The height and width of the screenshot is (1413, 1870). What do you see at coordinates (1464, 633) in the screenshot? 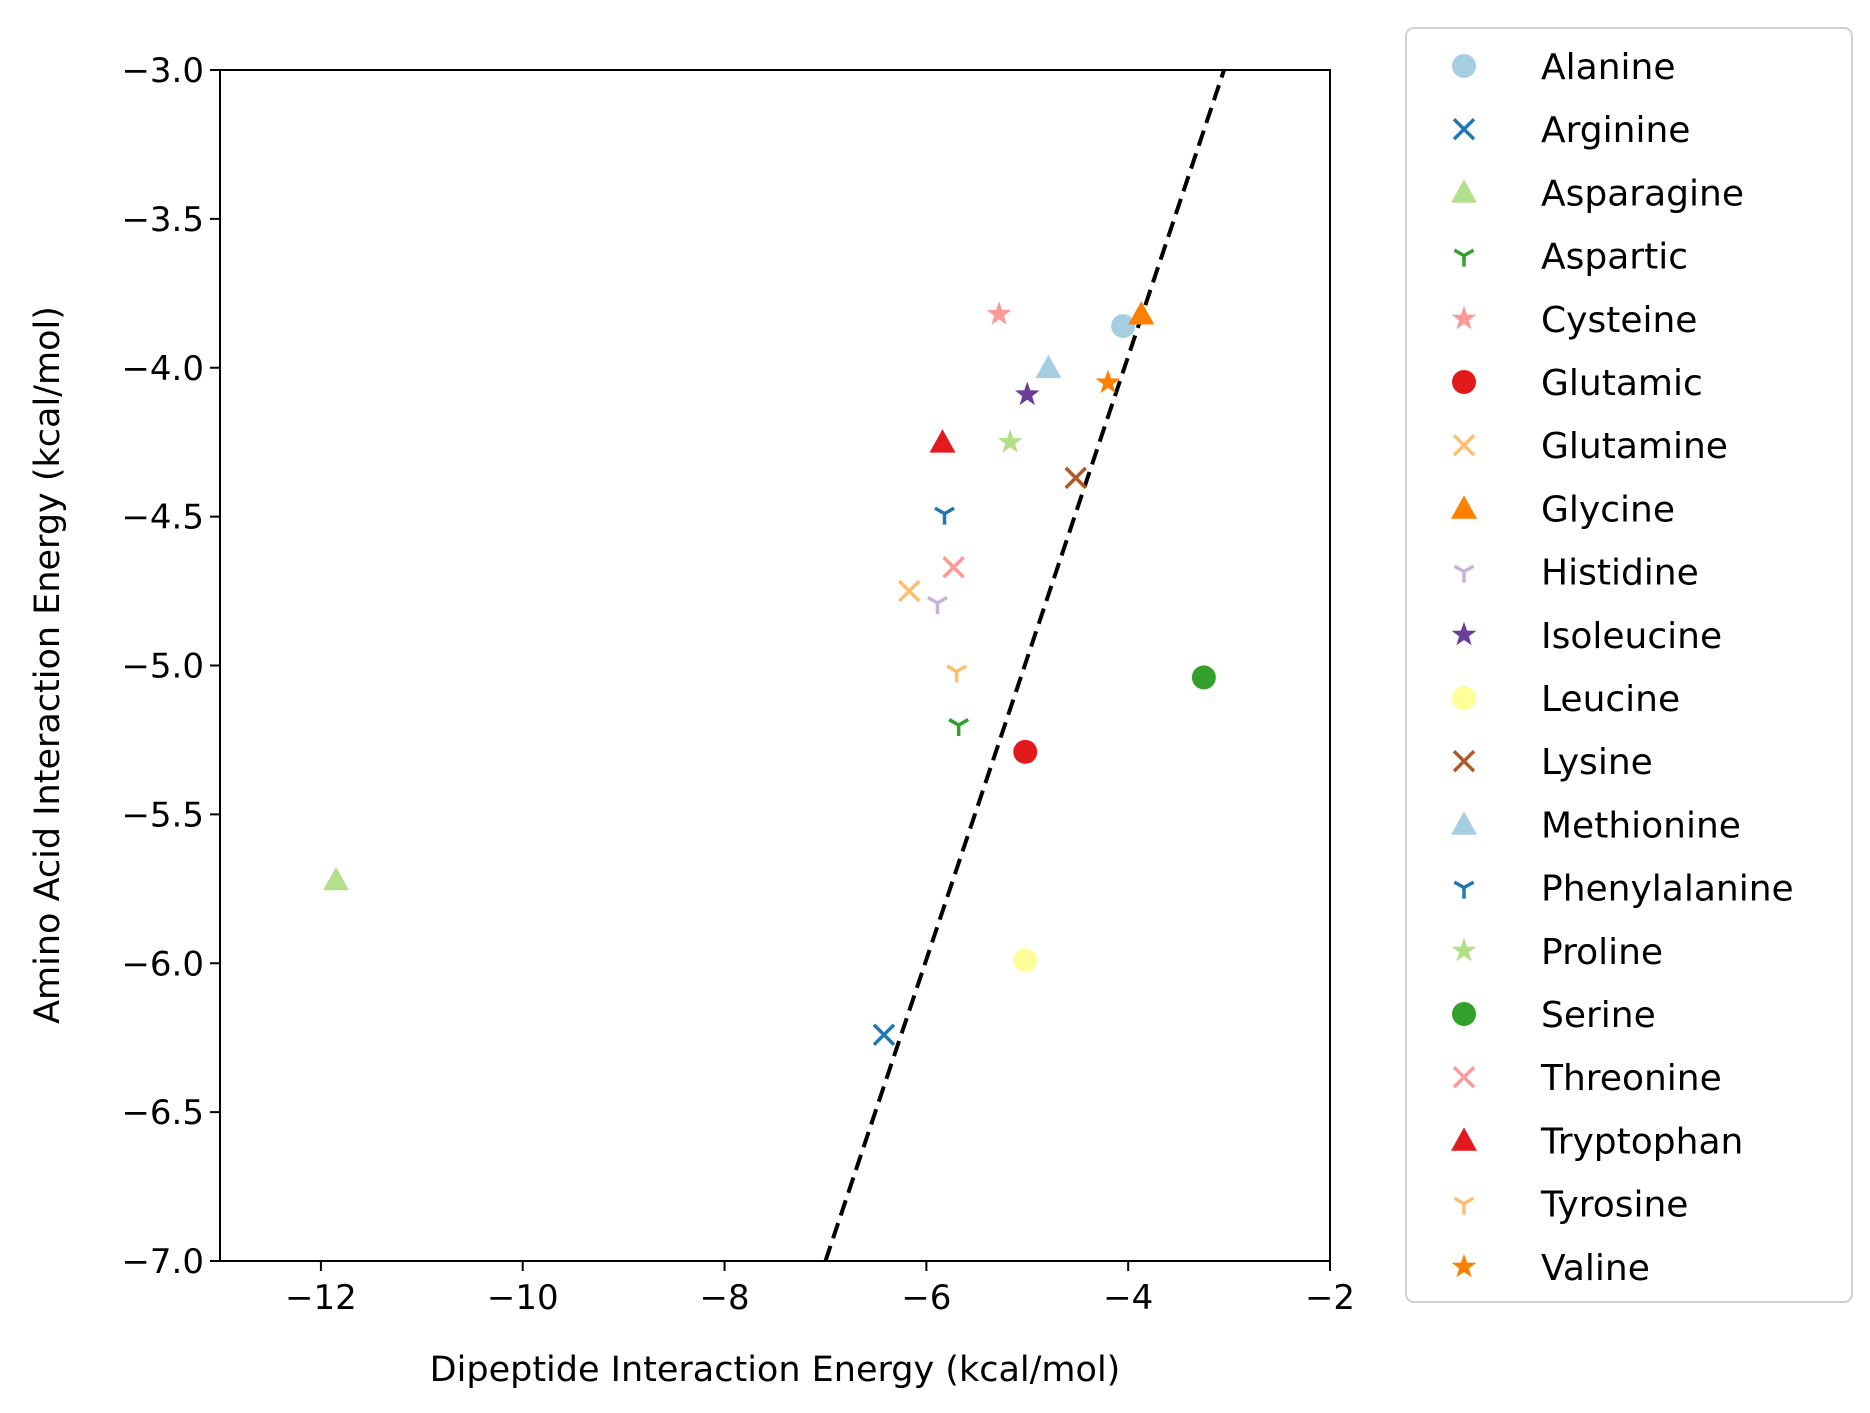
I see `legend-marker-isoleucine` at bounding box center [1464, 633].